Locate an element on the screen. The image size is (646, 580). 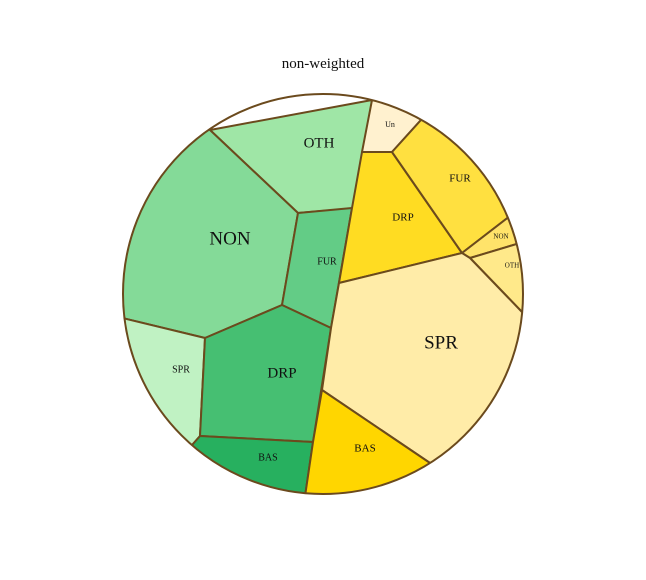
cell-label-non-green: NON is located at coordinates (229, 238).